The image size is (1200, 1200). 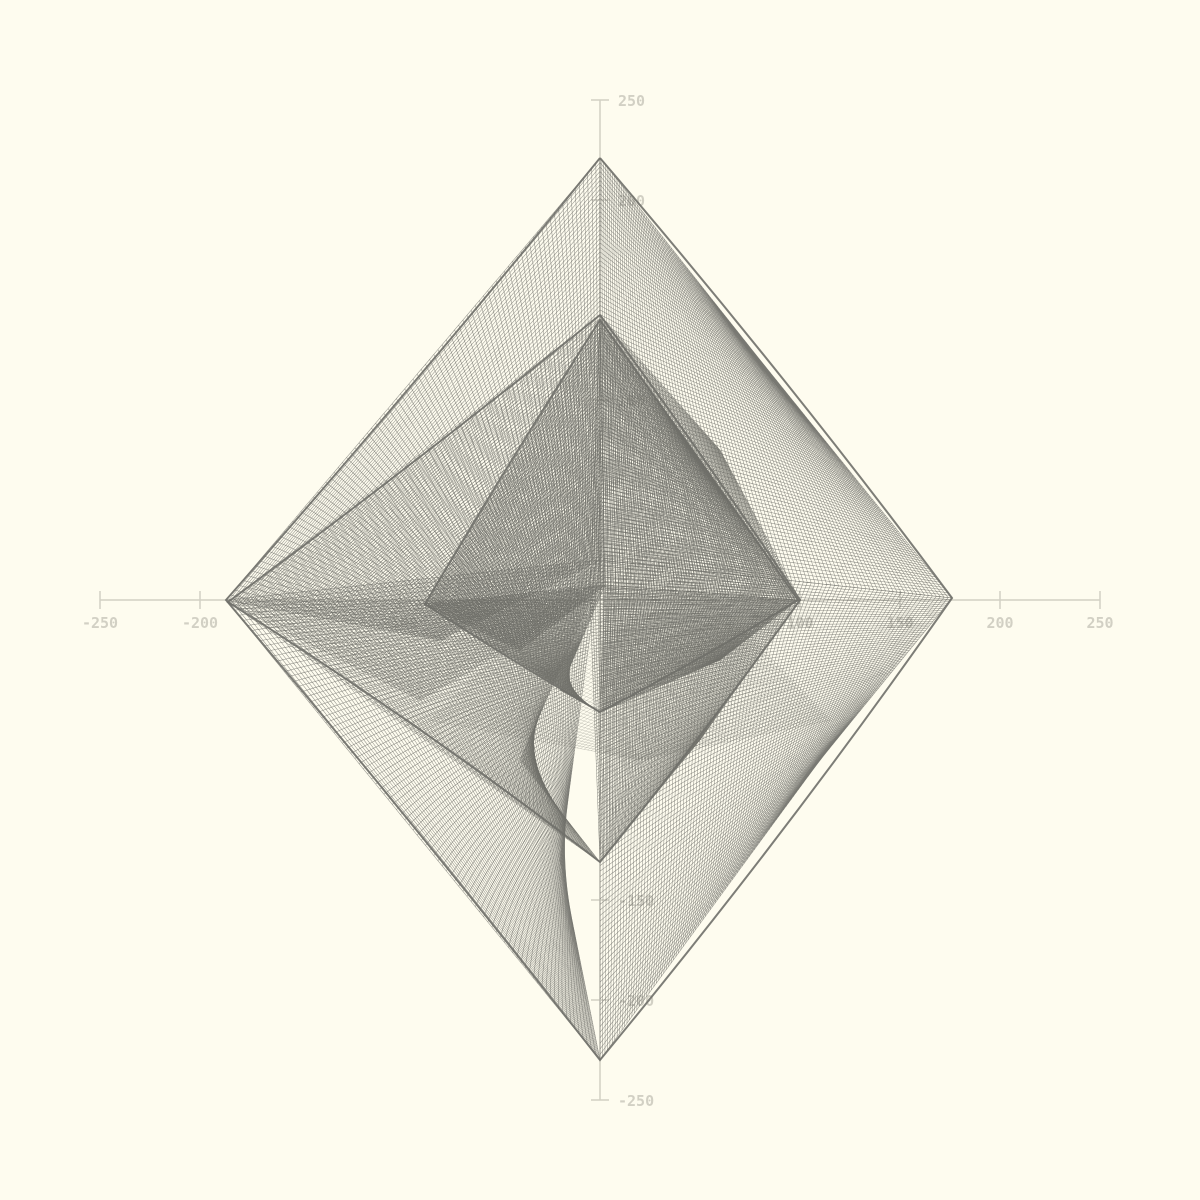 I want to click on x-tick-label: 200, so click(x=999, y=623).